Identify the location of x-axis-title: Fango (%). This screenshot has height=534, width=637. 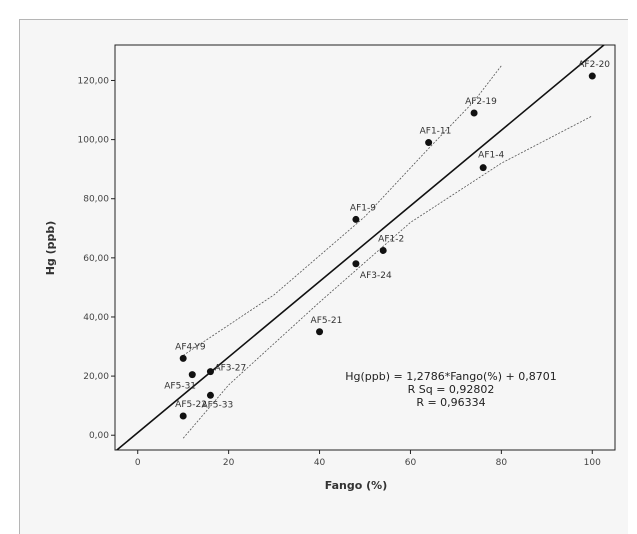
(356, 485).